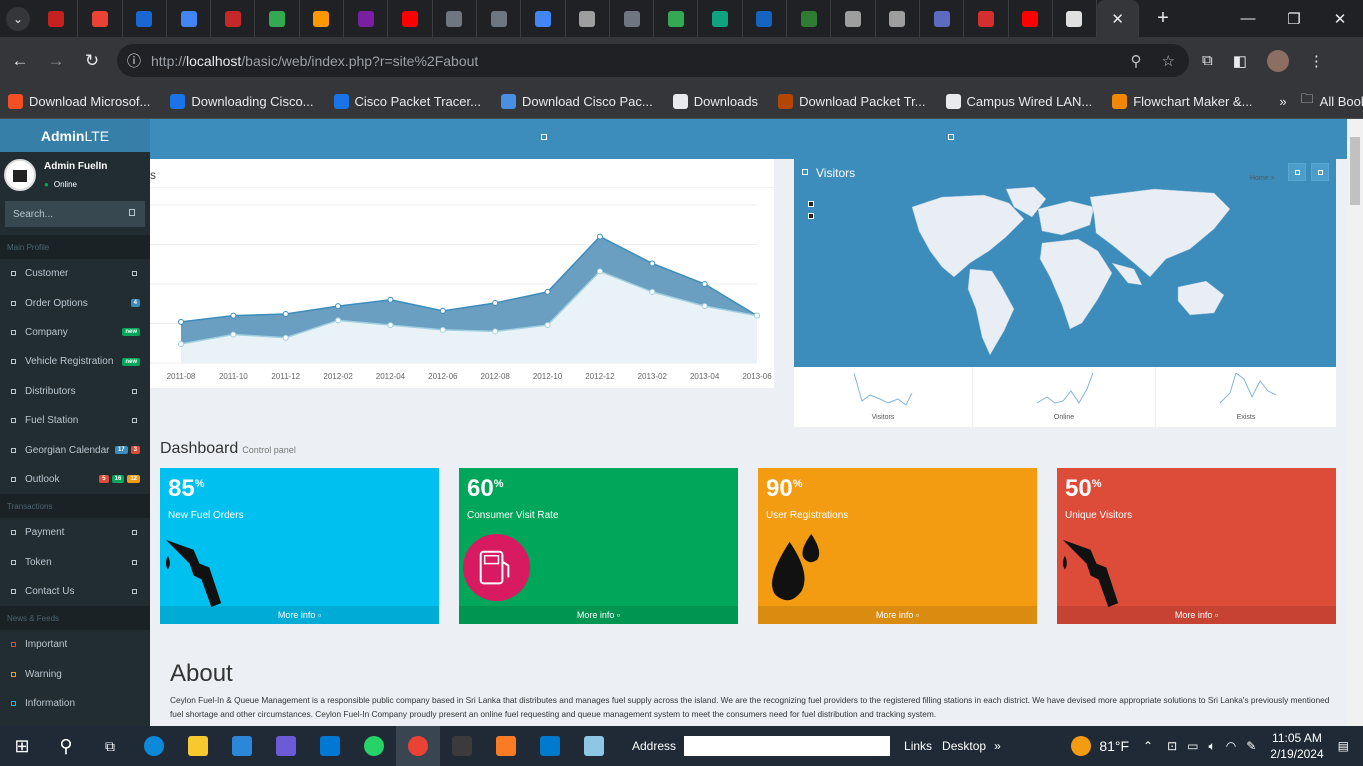 Image resolution: width=1363 pixels, height=766 pixels. What do you see at coordinates (1277, 60) in the screenshot?
I see `profile-avatar` at bounding box center [1277, 60].